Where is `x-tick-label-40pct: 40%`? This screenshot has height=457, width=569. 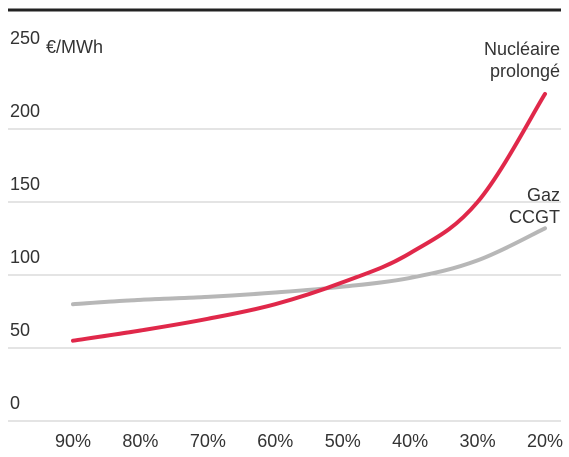
x-tick-label-40pct: 40% is located at coordinates (410, 441).